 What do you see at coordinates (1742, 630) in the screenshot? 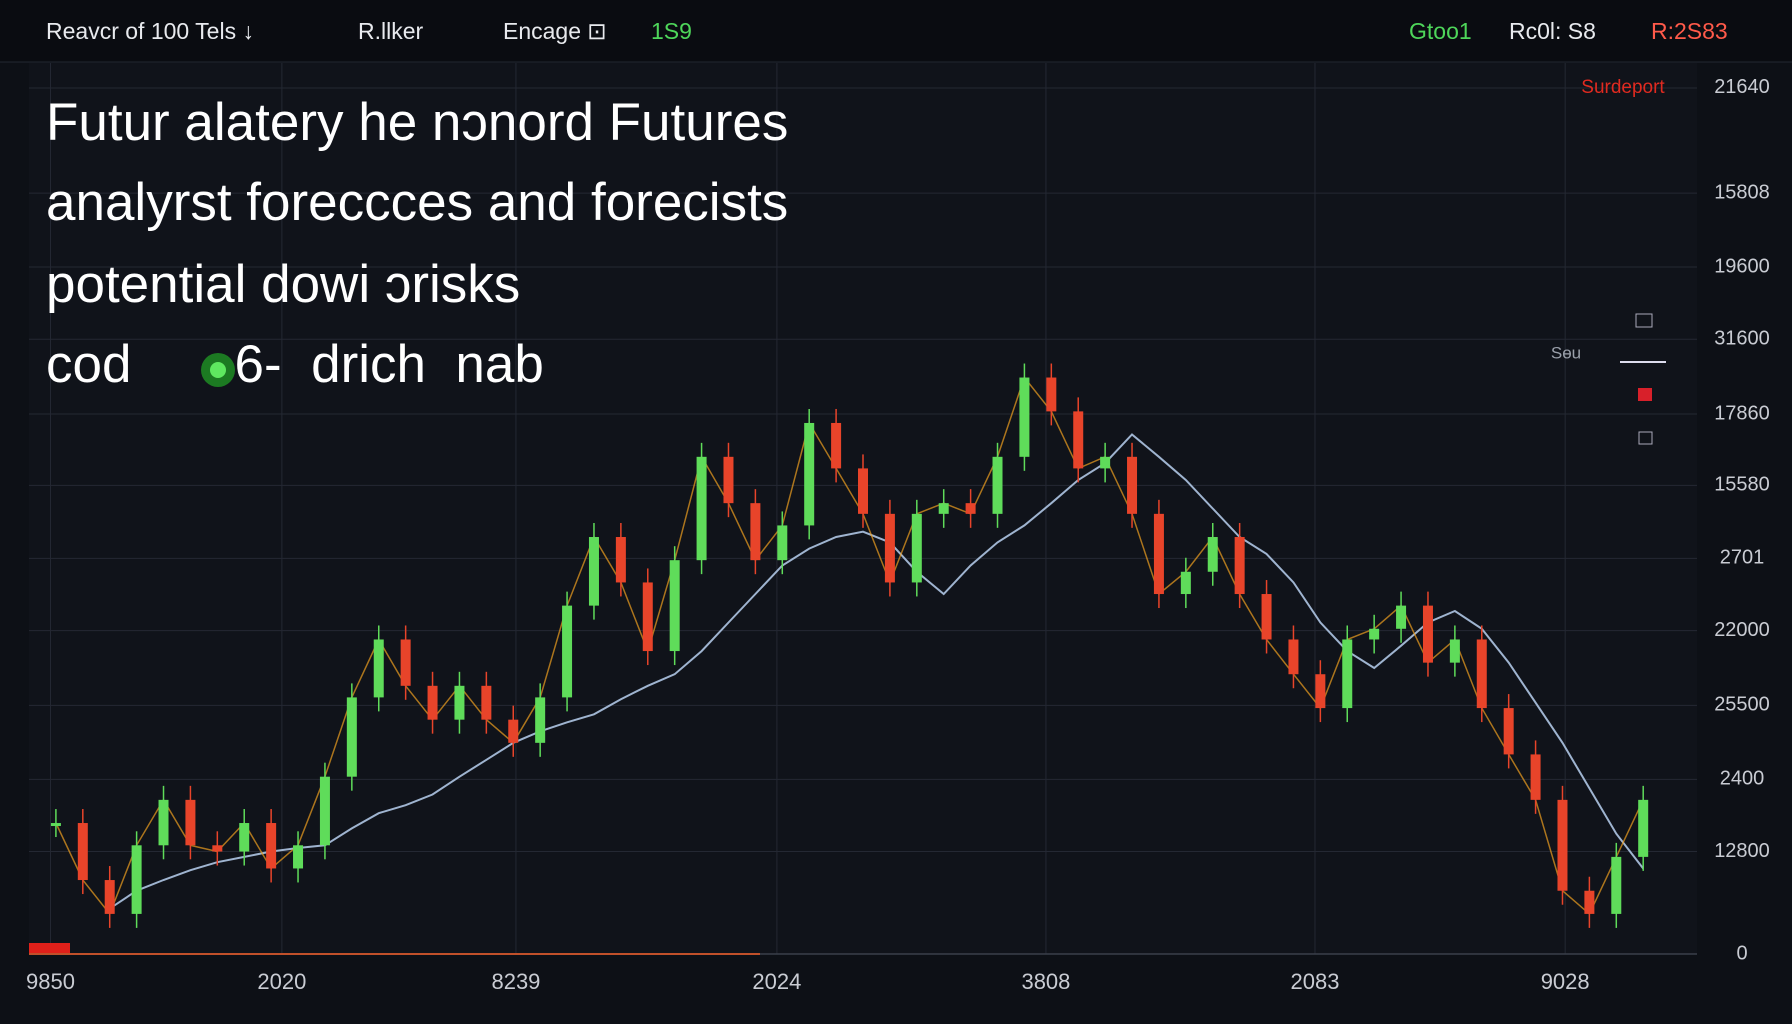
I see `y-tick-label: 22000` at bounding box center [1742, 630].